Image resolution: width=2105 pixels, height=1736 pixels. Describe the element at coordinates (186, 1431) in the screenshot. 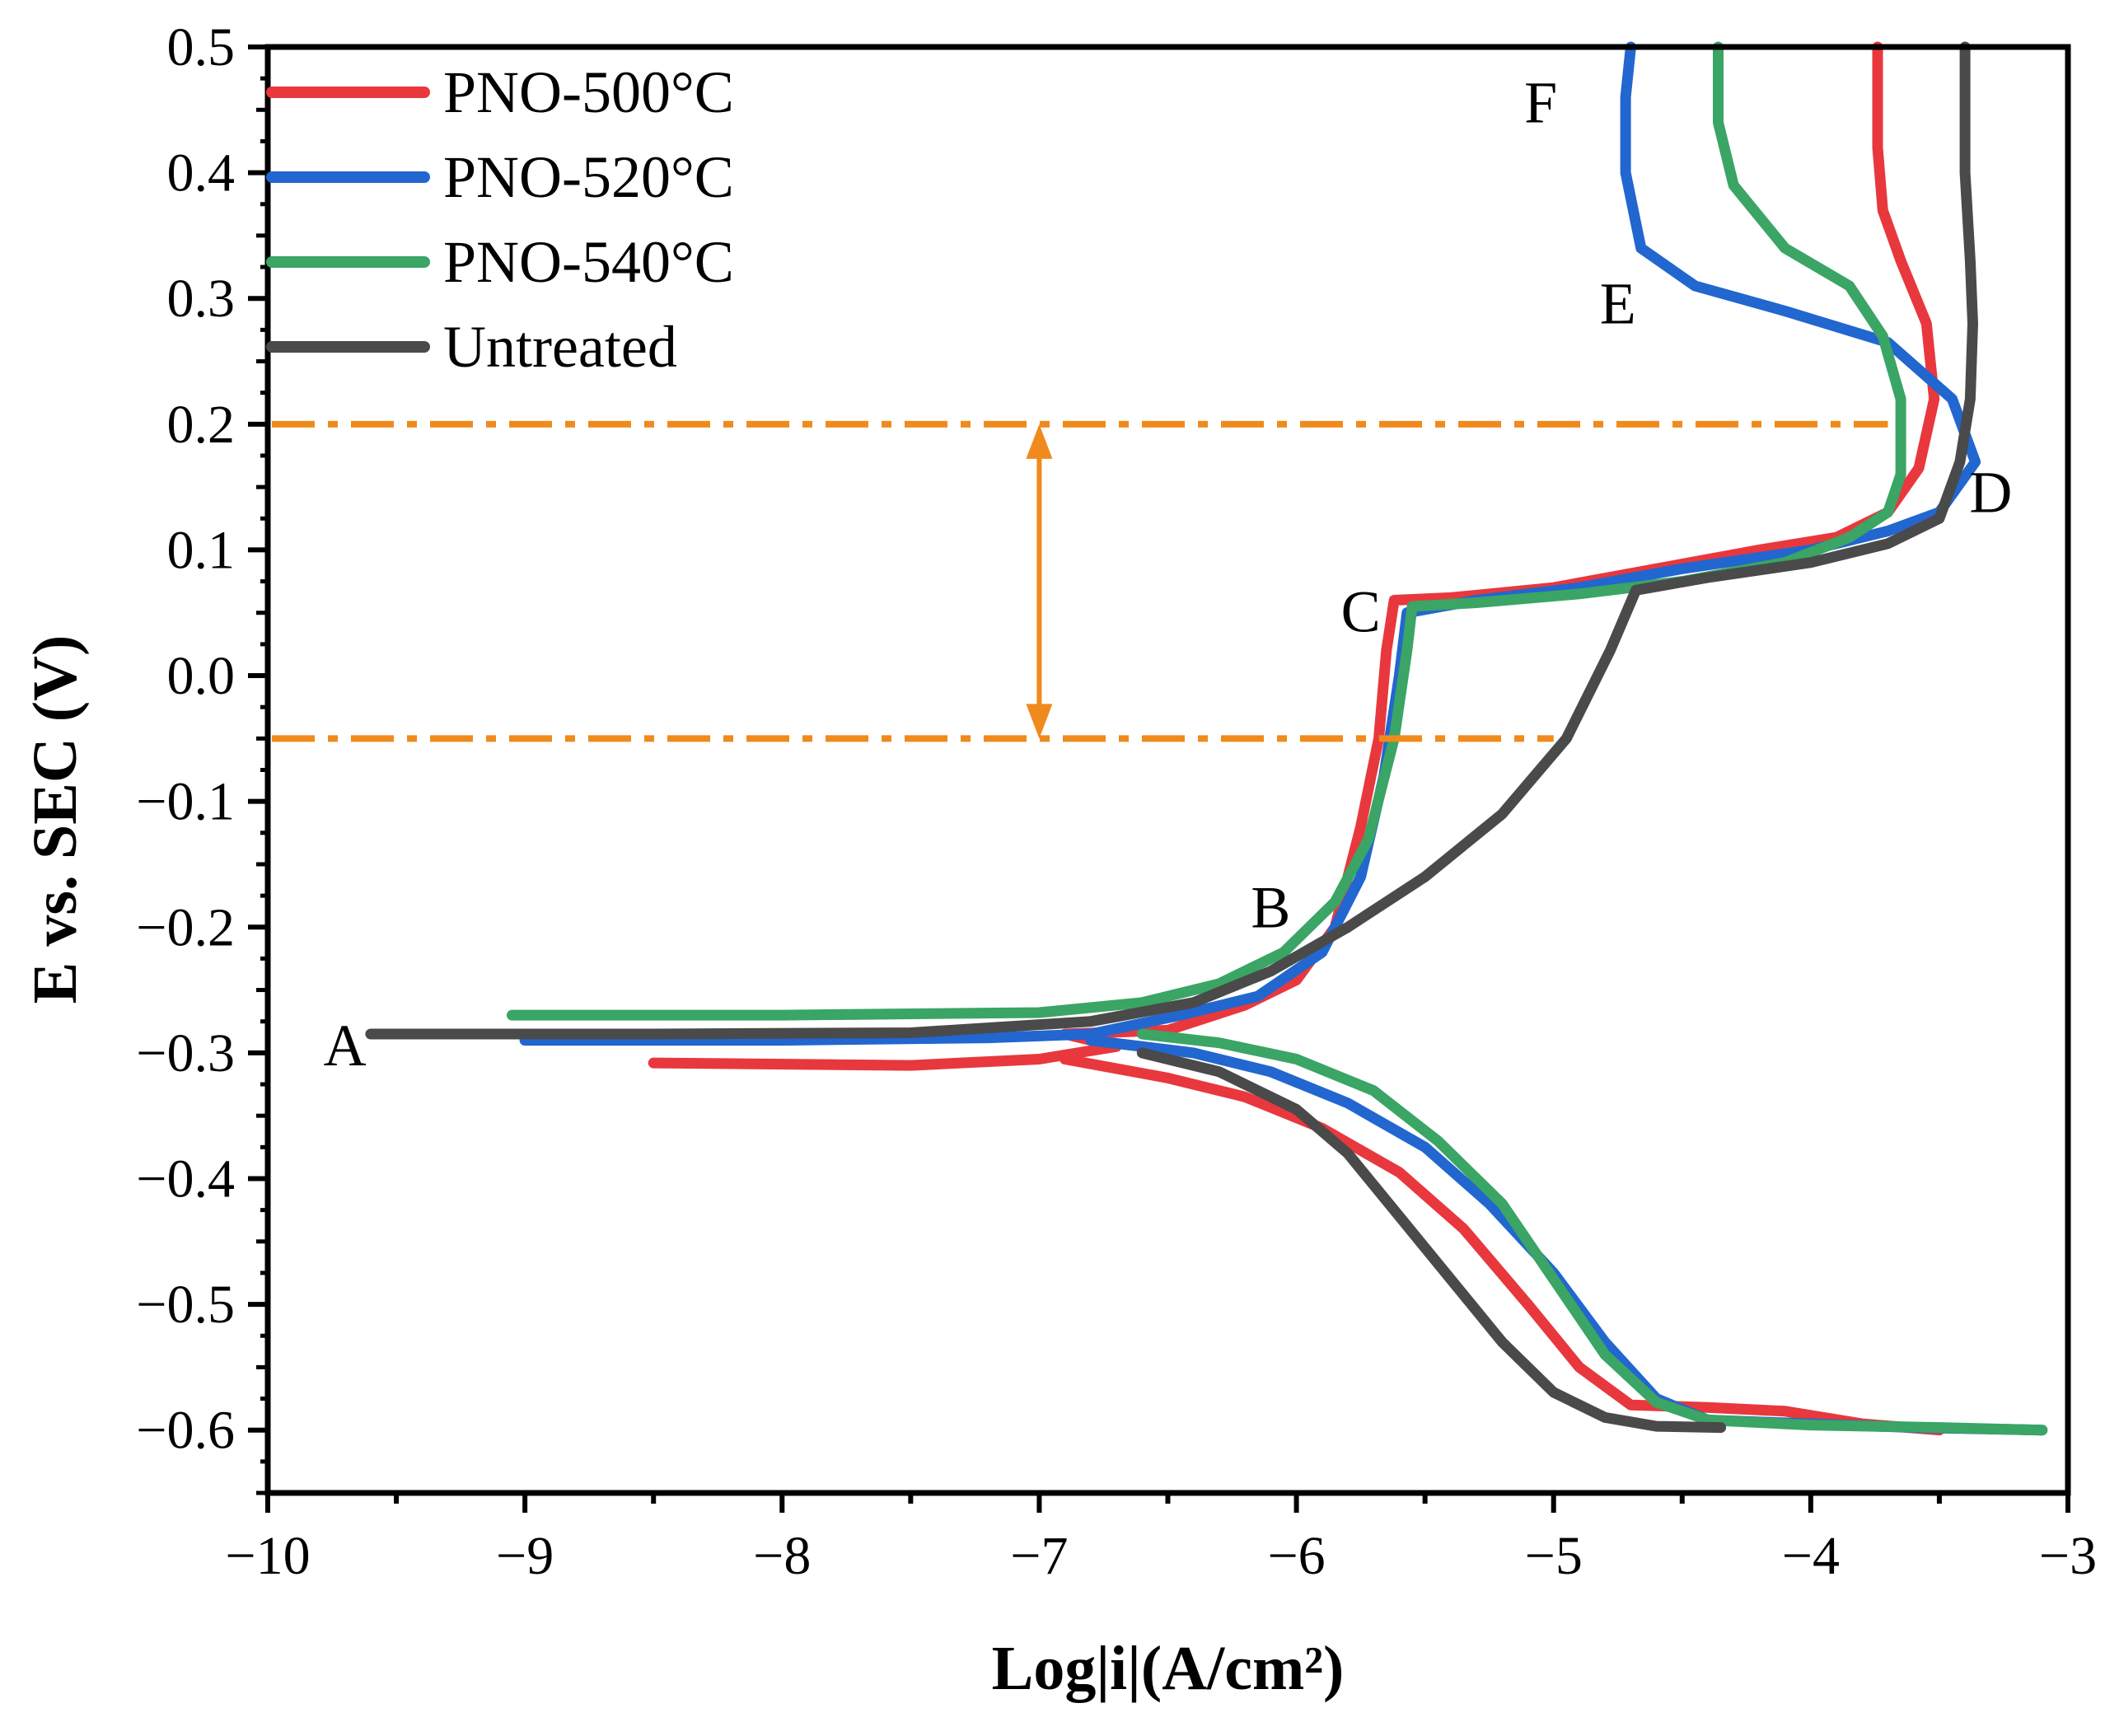

I see `y-tick-label: −0.6` at that location.